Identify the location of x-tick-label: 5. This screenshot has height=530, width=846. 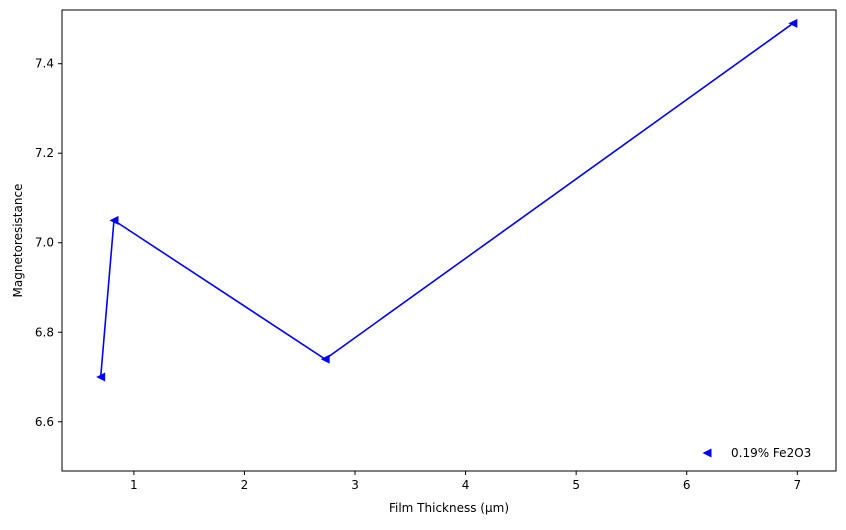
(576, 485).